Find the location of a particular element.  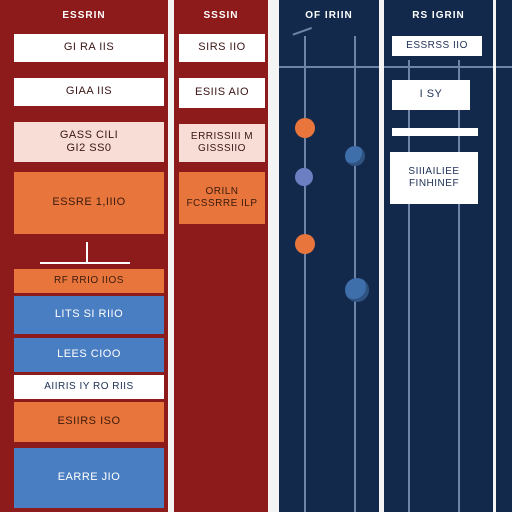

list-item: RF RRIO IIOS is located at coordinates (89, 281).